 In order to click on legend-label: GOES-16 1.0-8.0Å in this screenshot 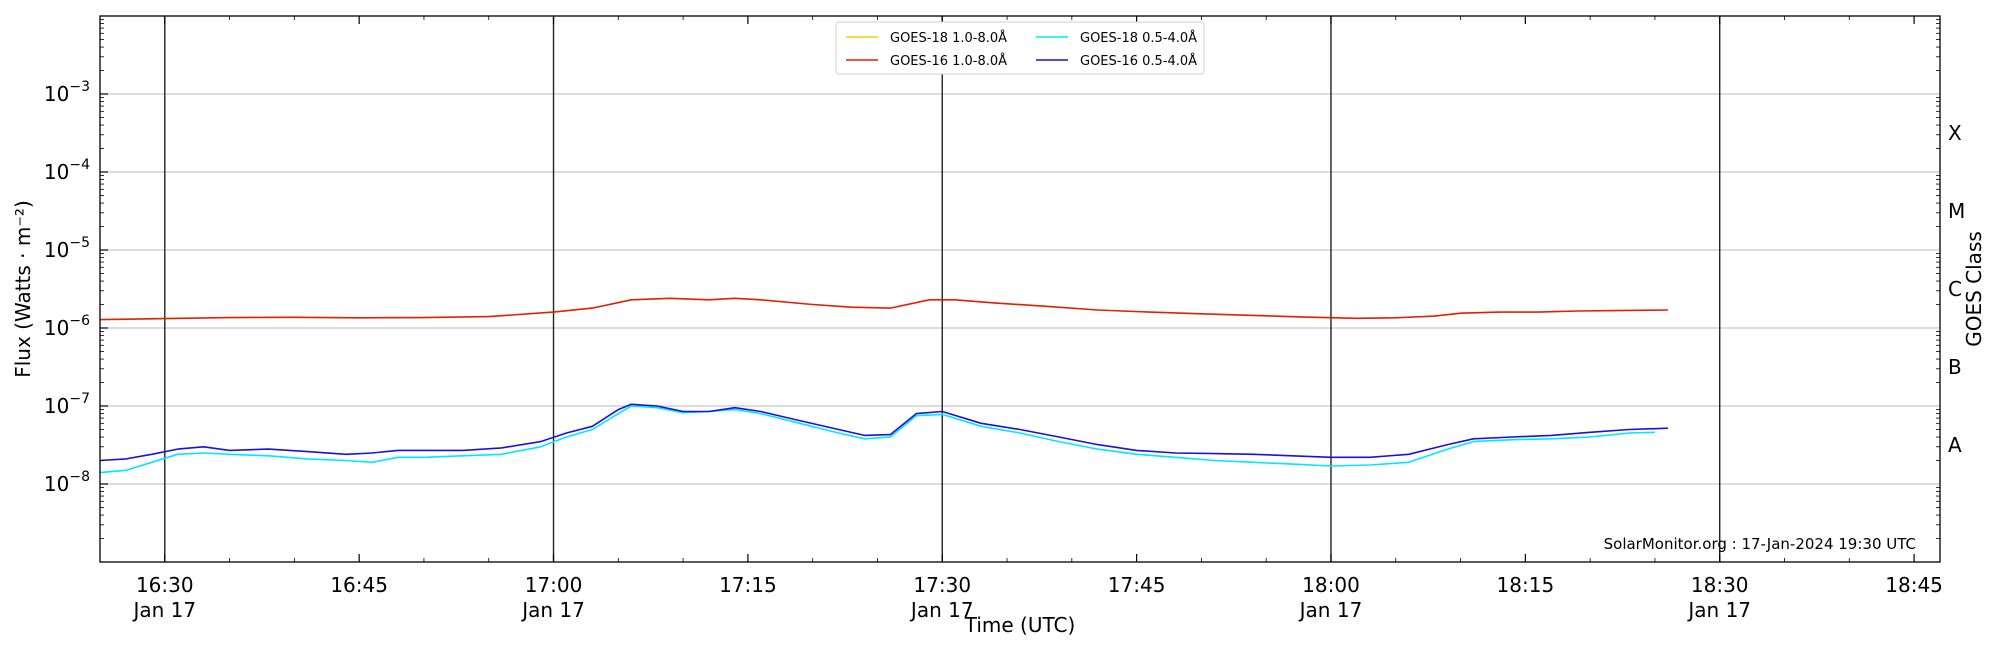, I will do `click(948, 61)`.